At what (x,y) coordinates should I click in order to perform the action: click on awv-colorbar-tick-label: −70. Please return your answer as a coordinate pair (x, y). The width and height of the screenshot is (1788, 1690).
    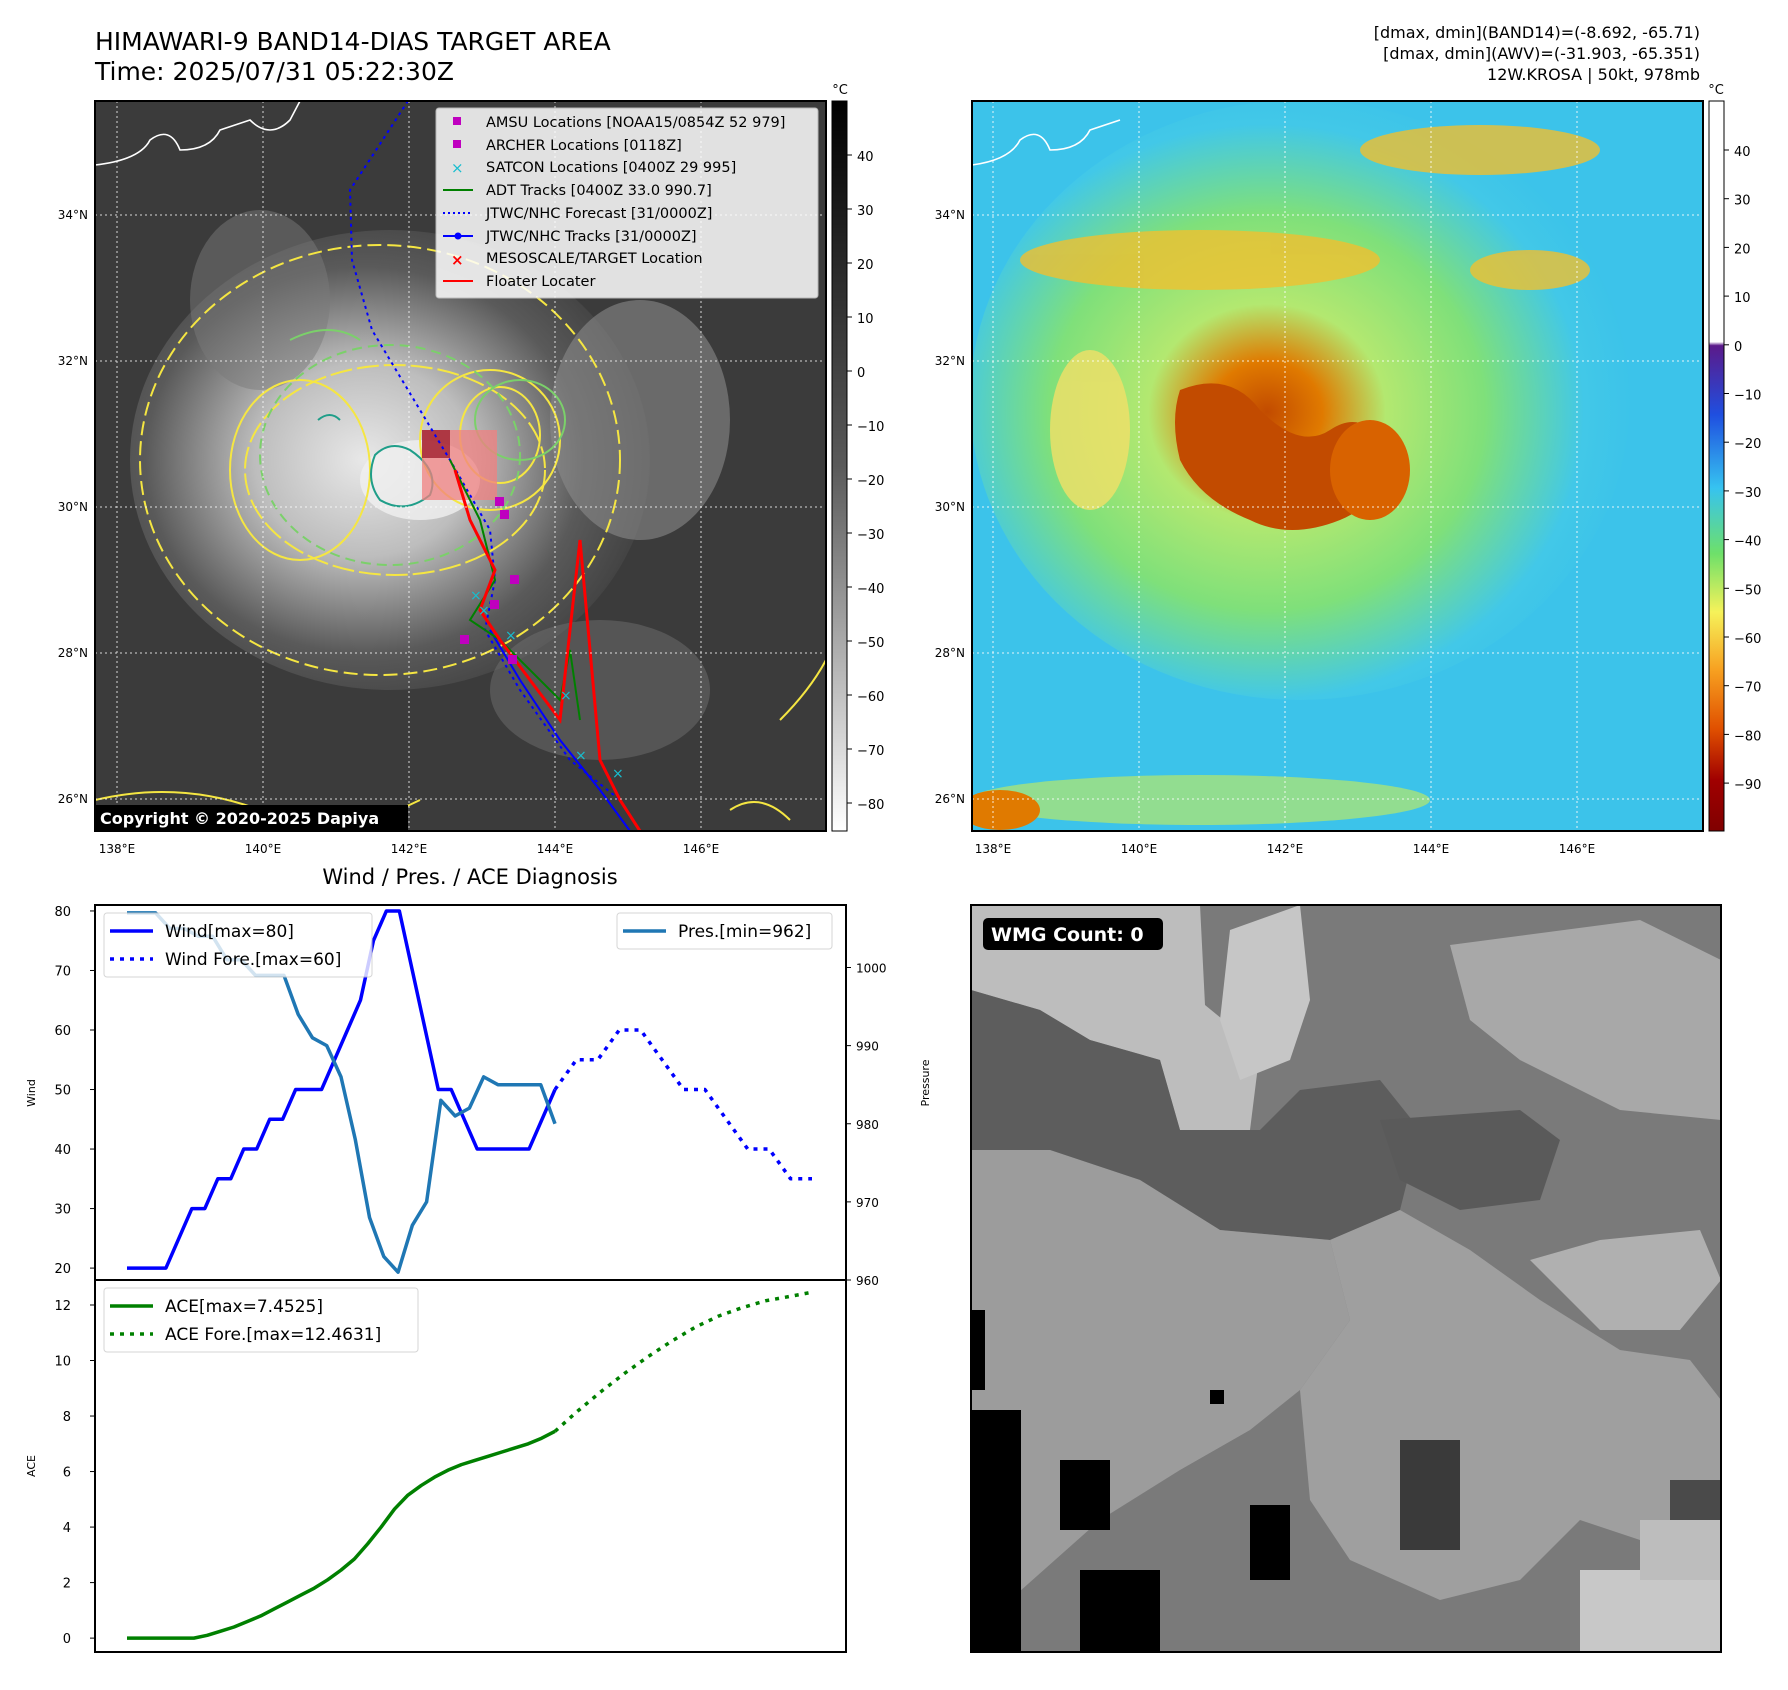
    Looking at the image, I should click on (1747, 688).